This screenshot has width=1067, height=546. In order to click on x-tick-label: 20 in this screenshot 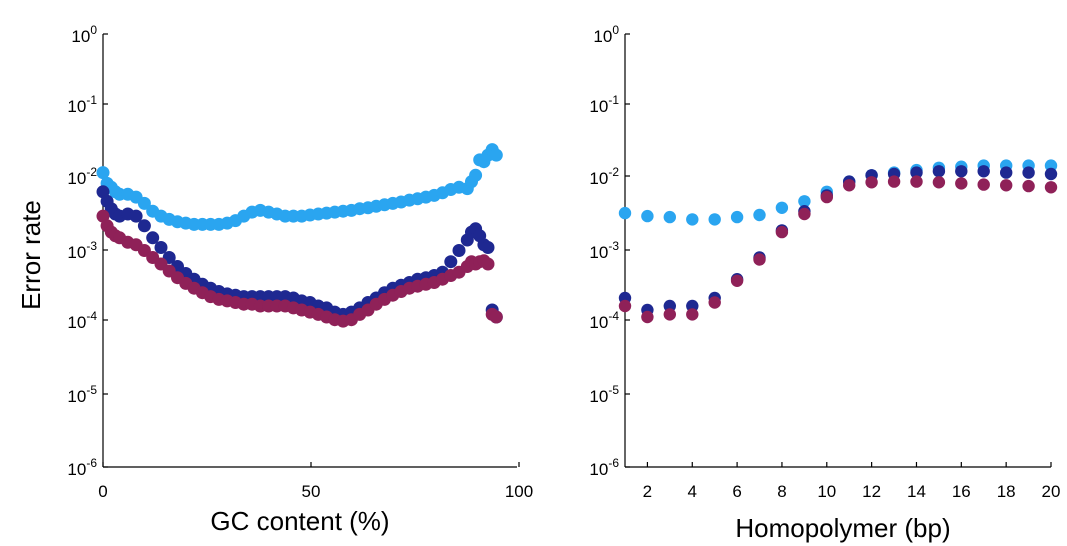, I will do `click(1051, 491)`.